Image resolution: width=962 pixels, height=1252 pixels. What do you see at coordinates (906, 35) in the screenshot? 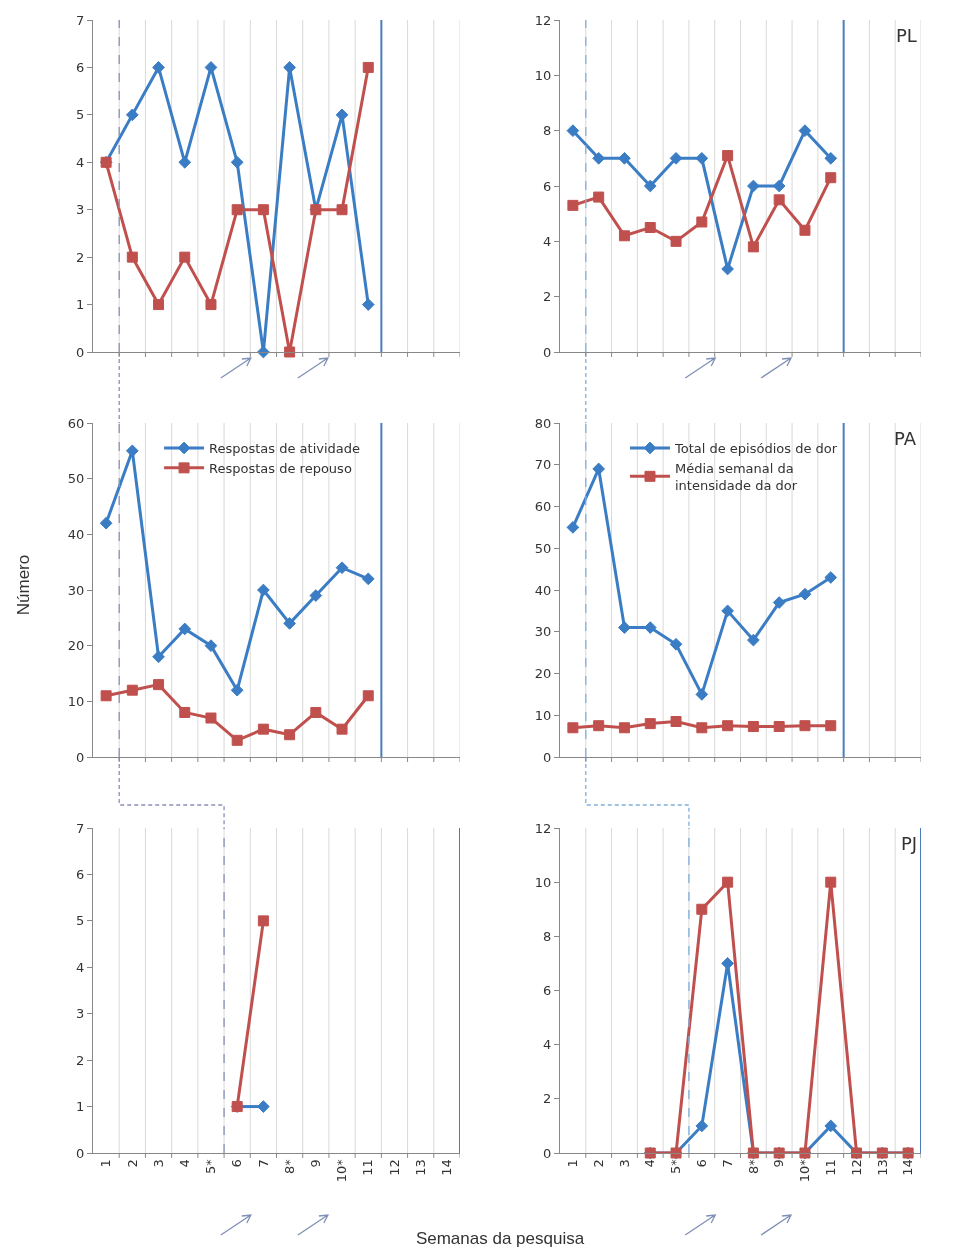
I see `chart-title: PL` at bounding box center [906, 35].